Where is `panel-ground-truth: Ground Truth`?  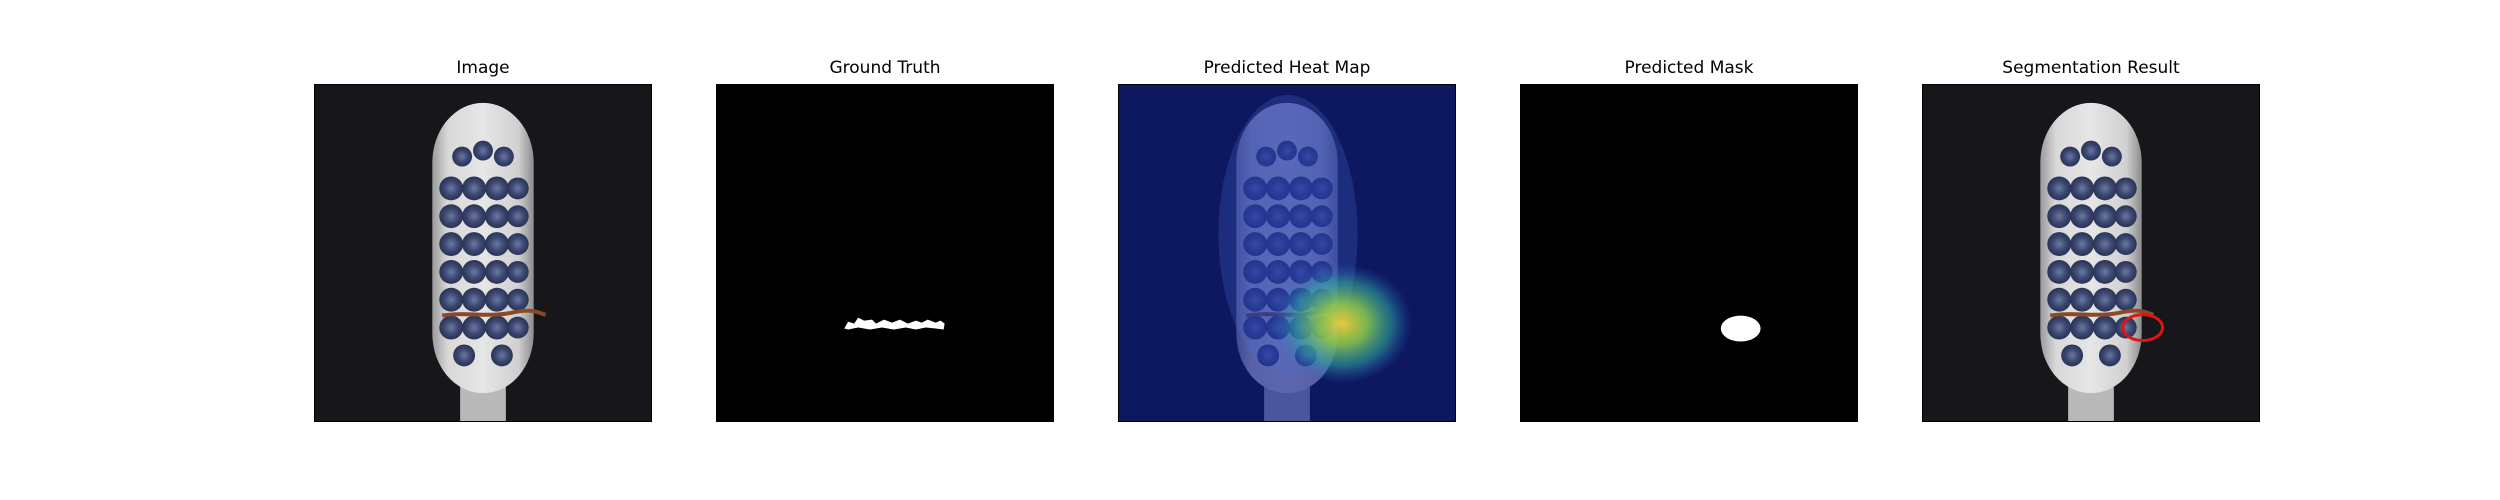 panel-ground-truth: Ground Truth is located at coordinates (885, 240).